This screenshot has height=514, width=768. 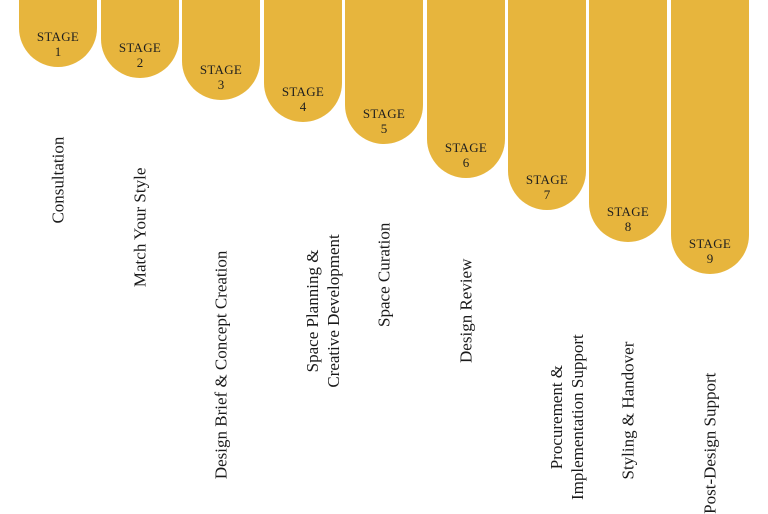 What do you see at coordinates (466, 163) in the screenshot?
I see `stage-number: 6` at bounding box center [466, 163].